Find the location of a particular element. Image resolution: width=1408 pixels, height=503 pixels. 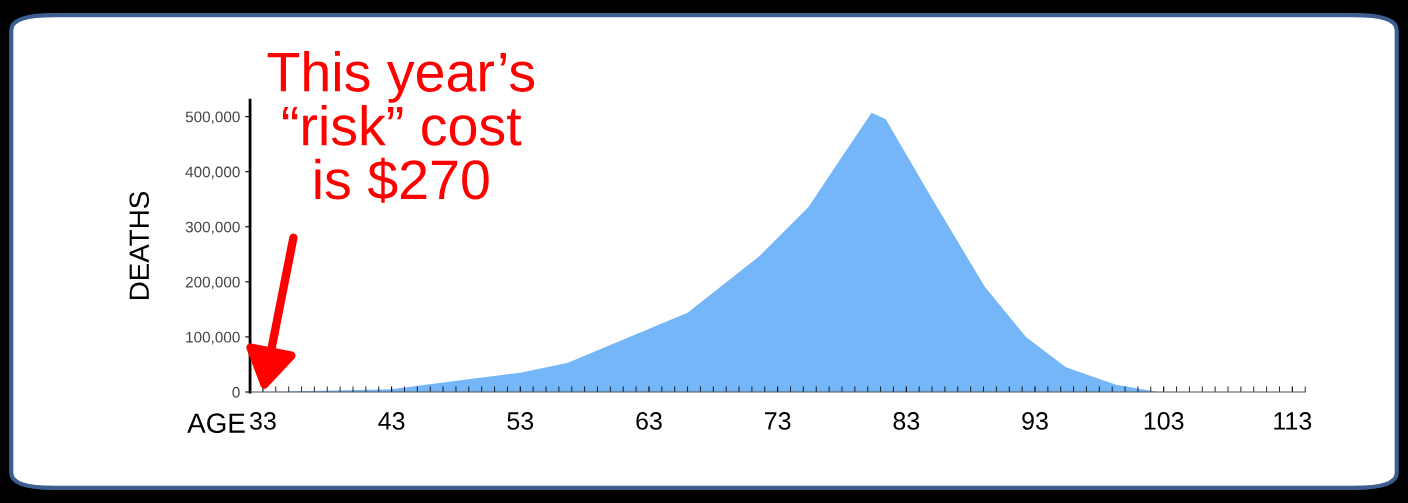

x-tick-label: 83 is located at coordinates (906, 421).